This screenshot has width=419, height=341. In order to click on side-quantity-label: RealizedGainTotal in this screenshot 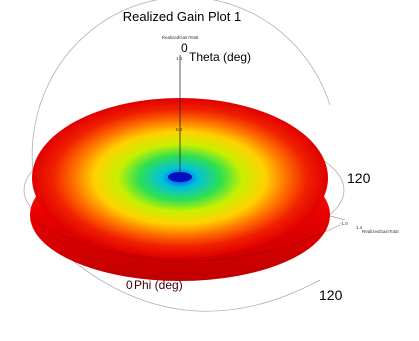, I will do `click(380, 231)`.